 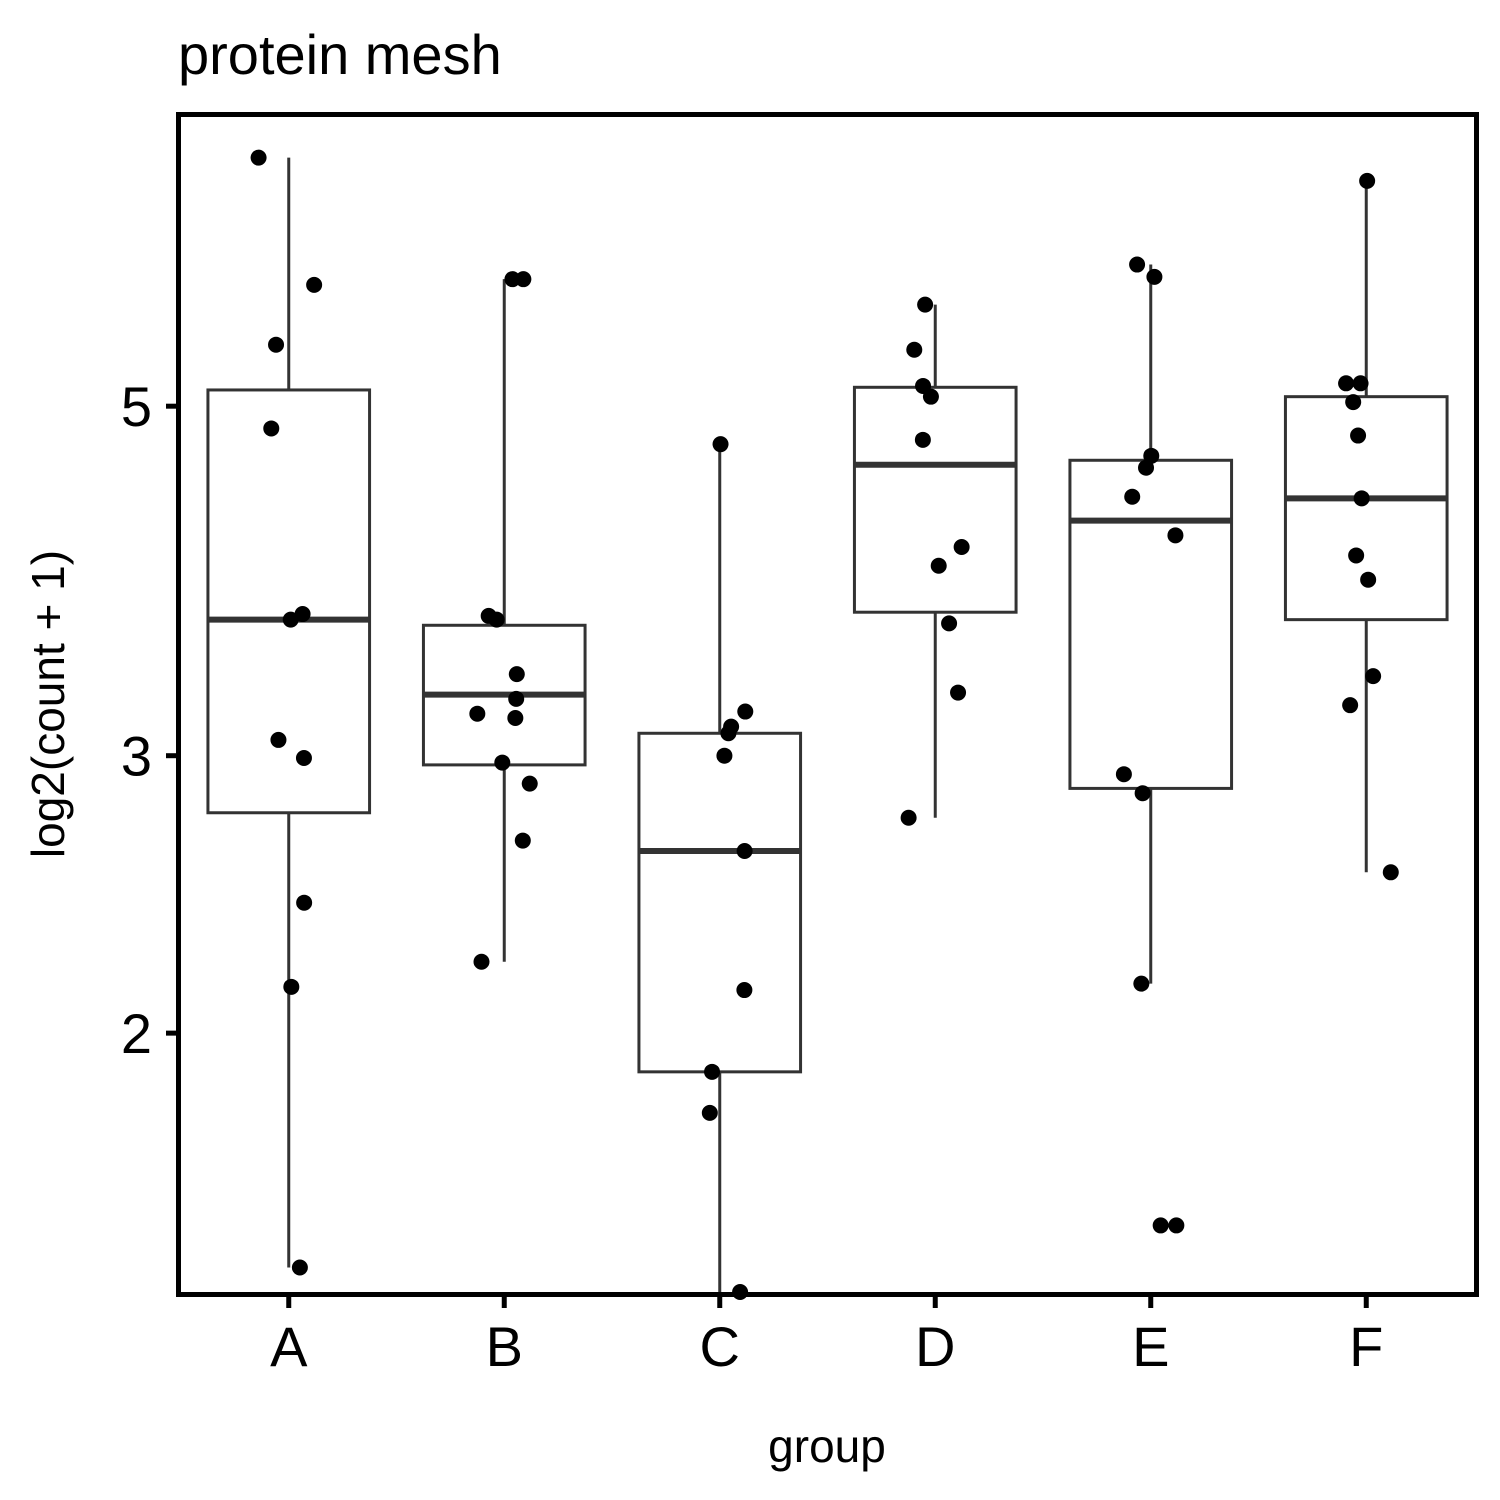 I want to click on y-axis: 2 3 5, so click(x=149, y=720).